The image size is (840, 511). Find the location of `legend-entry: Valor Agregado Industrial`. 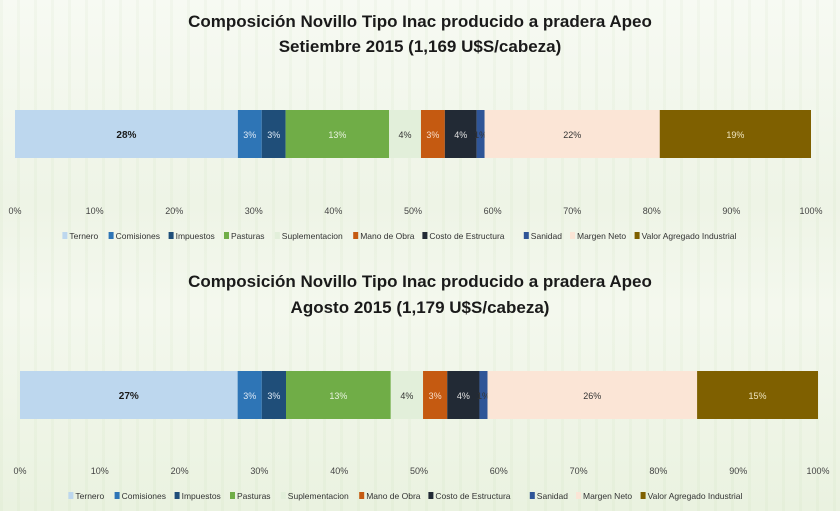

legend-entry: Valor Agregado Industrial is located at coordinates (695, 496).